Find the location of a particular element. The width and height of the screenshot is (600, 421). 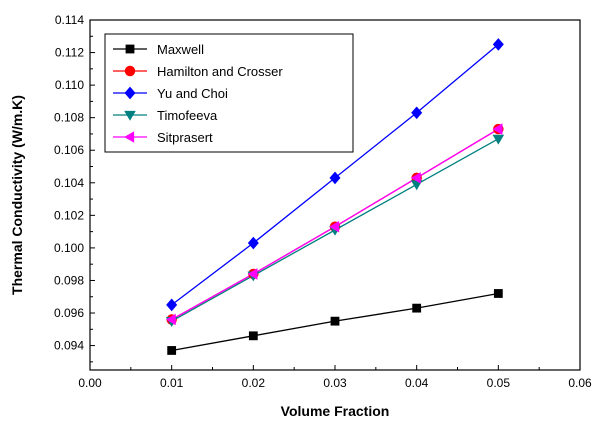

x-axis-title: Volume Fraction is located at coordinates (335, 411).